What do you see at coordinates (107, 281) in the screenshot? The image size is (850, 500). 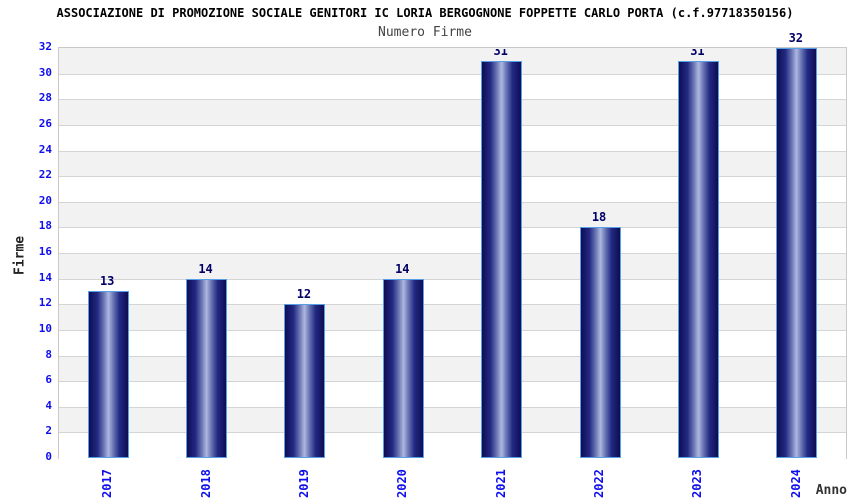 I see `bar-value-label: 13` at bounding box center [107, 281].